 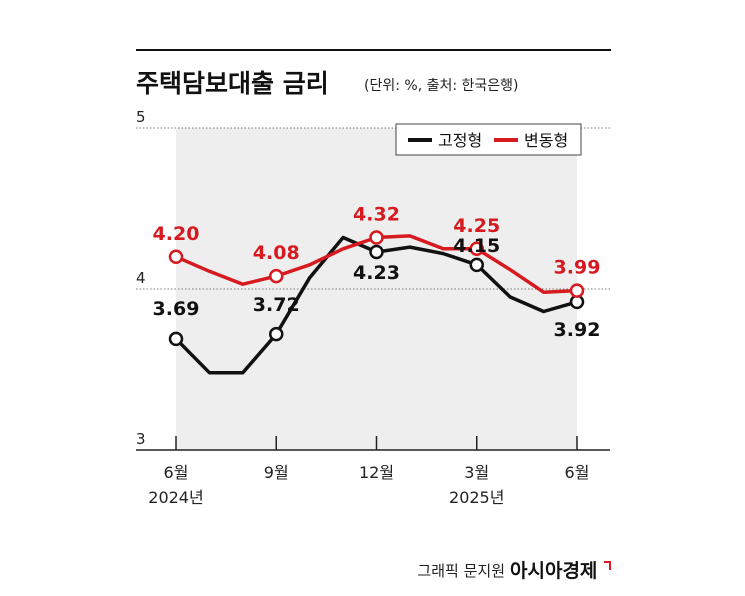 What do you see at coordinates (577, 330) in the screenshot?
I see `data-label-fixed: 3.92` at bounding box center [577, 330].